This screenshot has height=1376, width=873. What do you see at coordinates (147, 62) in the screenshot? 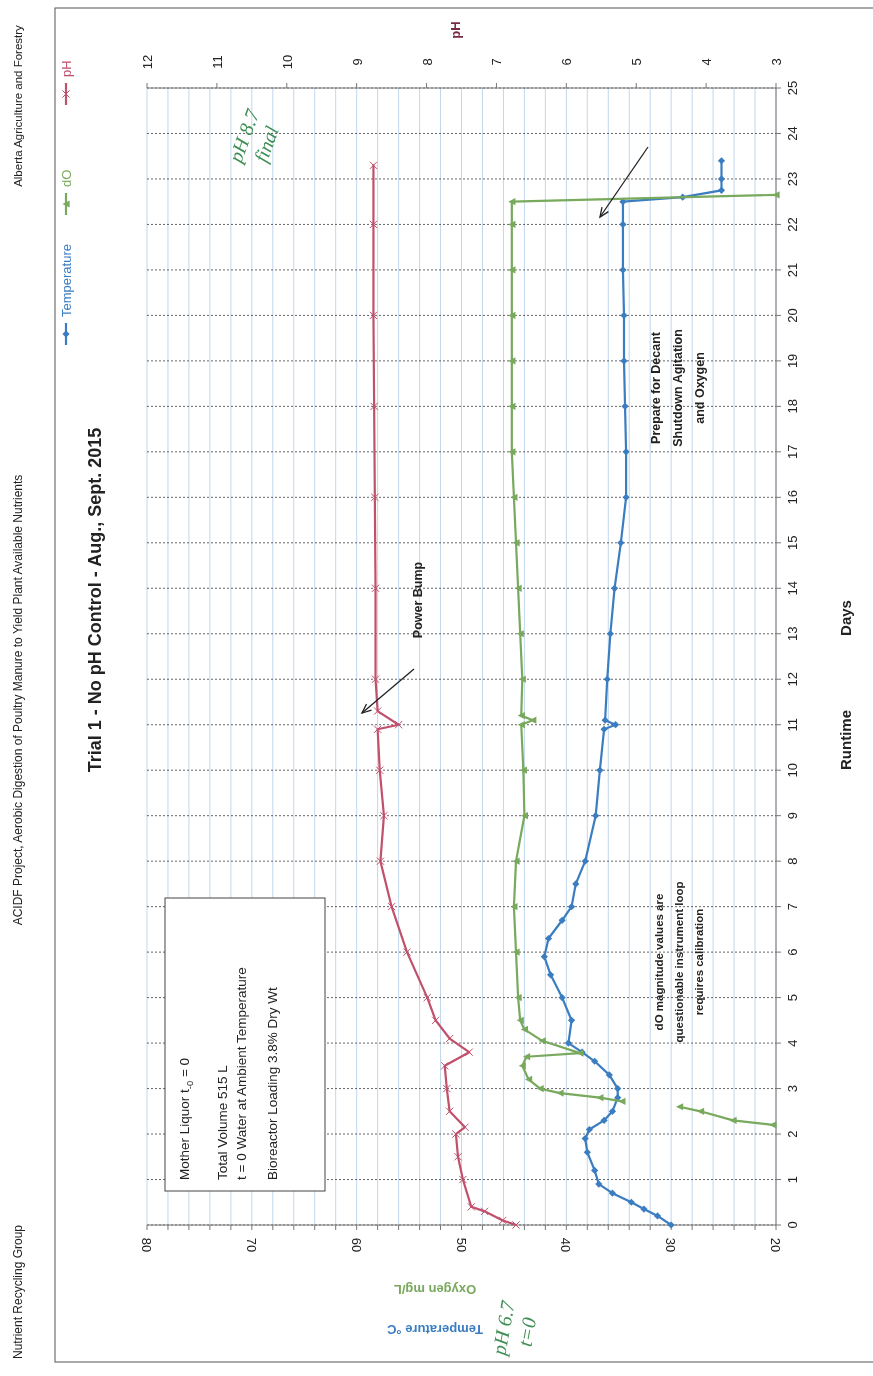
I see `x2-tick-label: 12` at bounding box center [147, 62].